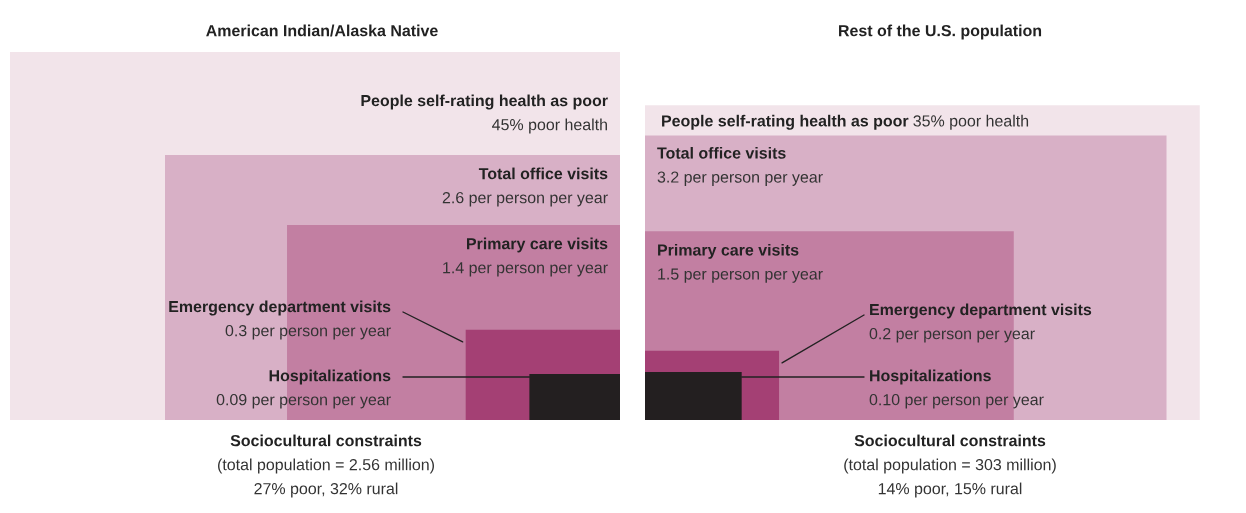 The width and height of the screenshot is (1246, 513). Describe the element at coordinates (950, 490) in the screenshot. I see `text: 14% poor, 15% rural` at that location.